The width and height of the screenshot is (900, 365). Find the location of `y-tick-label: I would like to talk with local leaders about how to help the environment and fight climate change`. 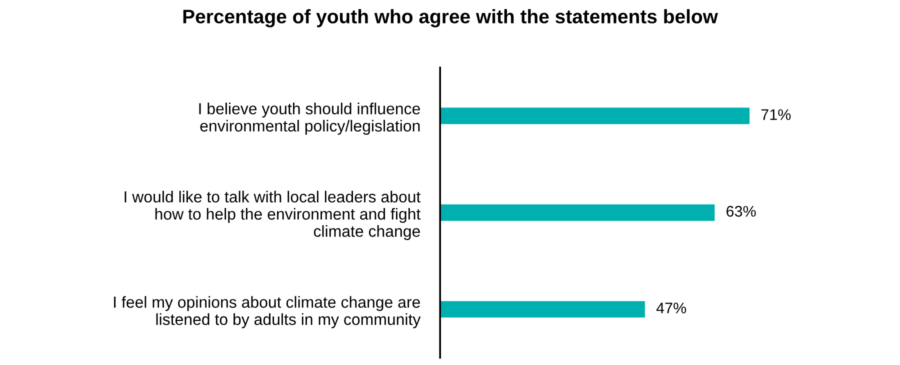

y-tick-label: I would like to talk with local leaders about how to help the environment and fight climate change is located at coordinates (272, 215).